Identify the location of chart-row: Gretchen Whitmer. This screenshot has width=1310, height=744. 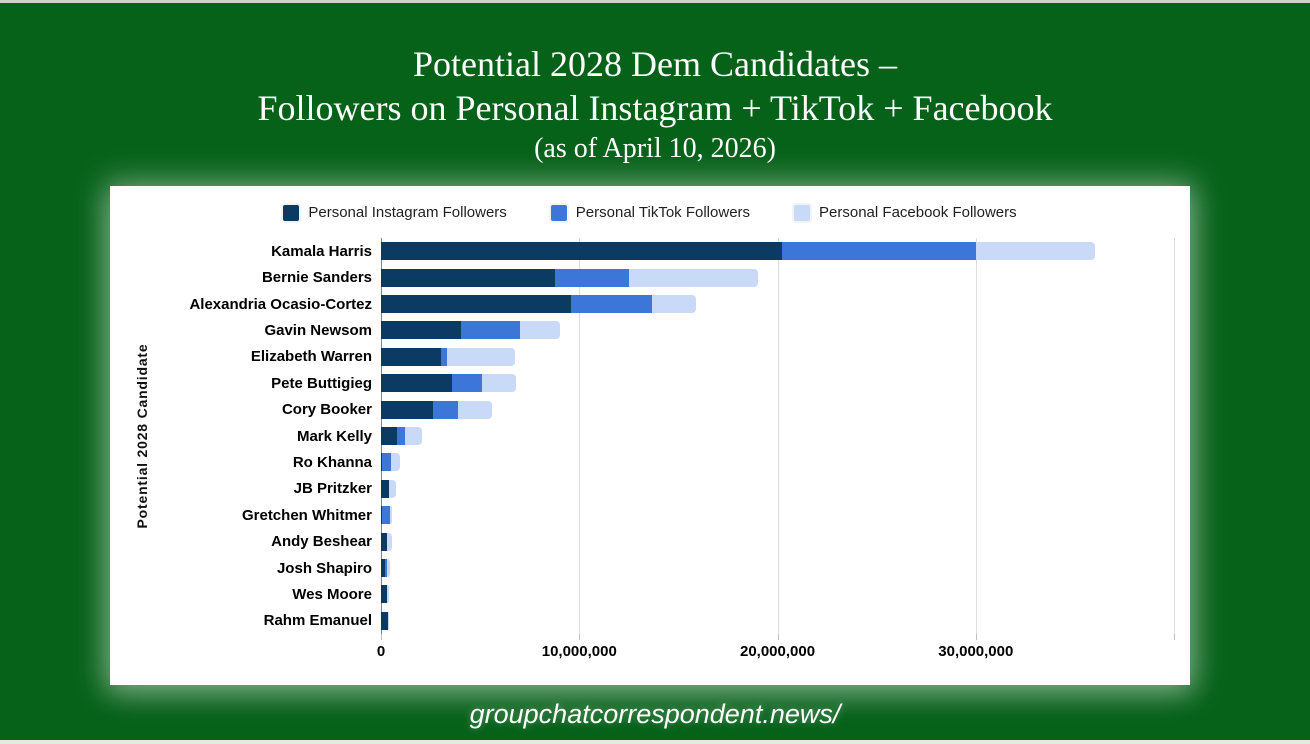
(650, 515).